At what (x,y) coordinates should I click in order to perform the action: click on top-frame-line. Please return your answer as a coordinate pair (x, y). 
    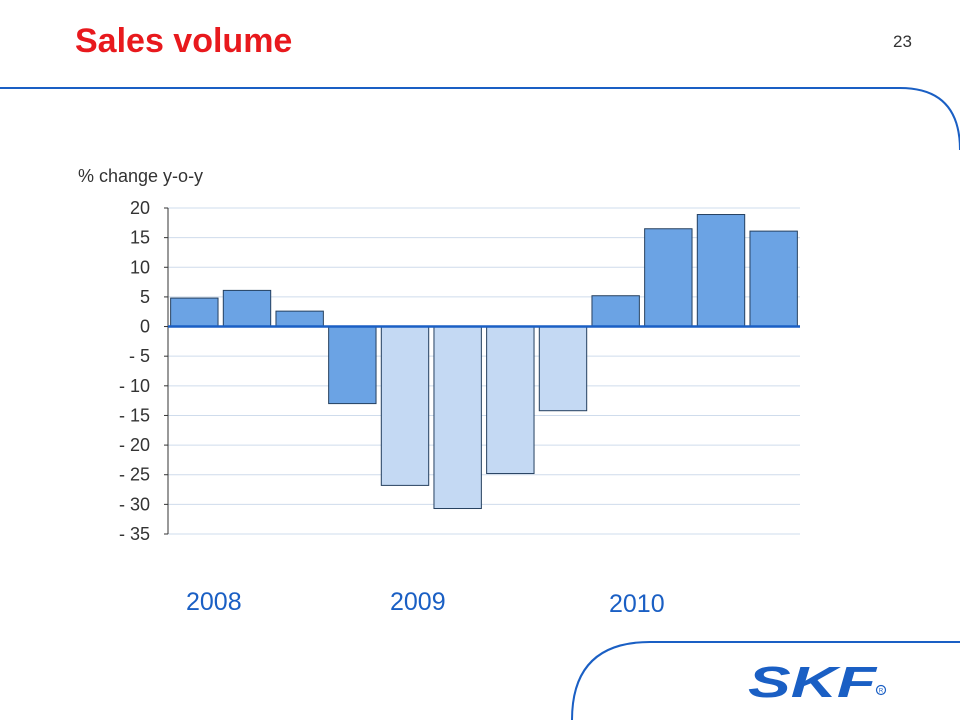
    Looking at the image, I should click on (480, 119).